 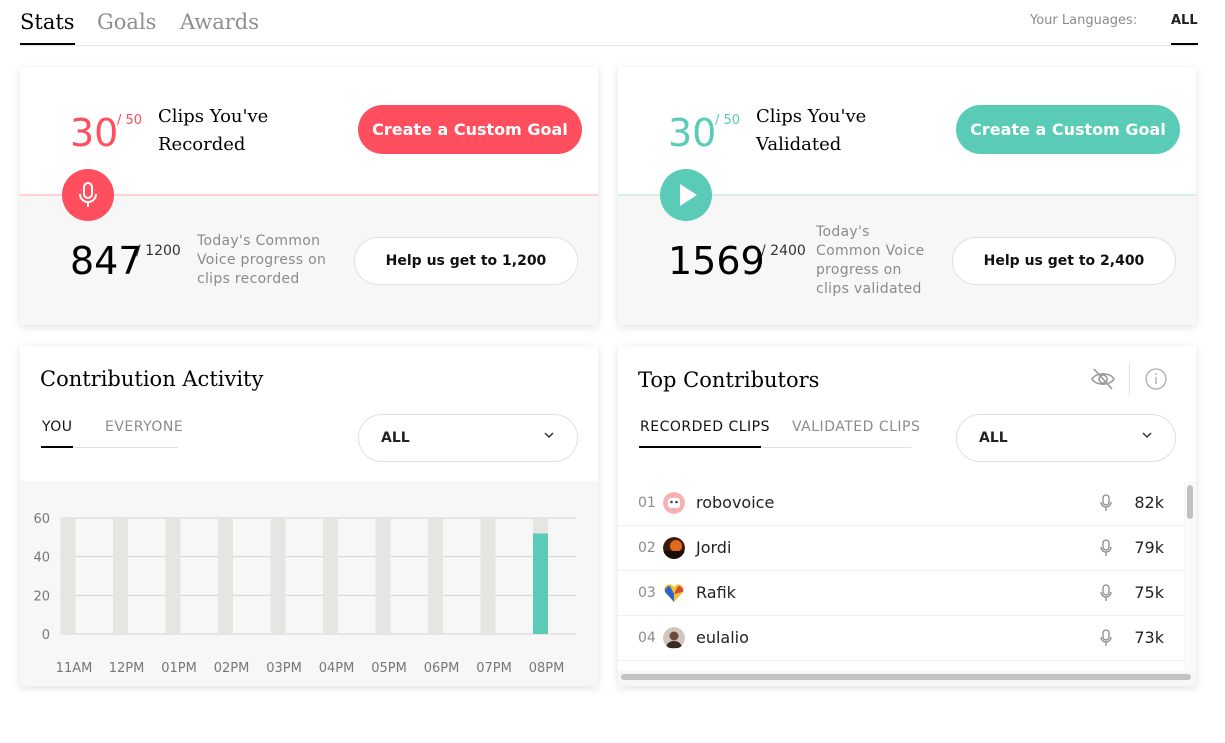 I want to click on validated-divider, so click(x=907, y=195).